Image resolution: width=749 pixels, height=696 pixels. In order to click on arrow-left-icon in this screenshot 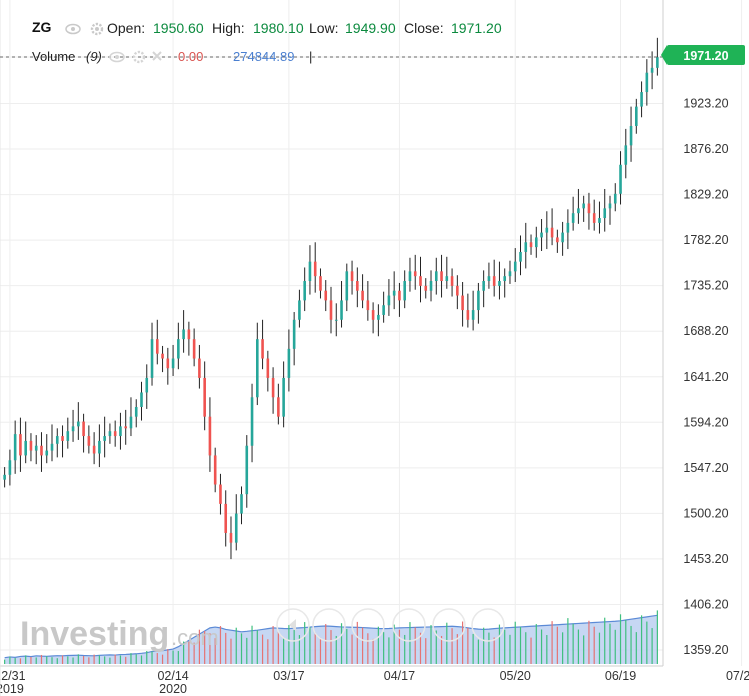, I will do `click(292, 625)`.